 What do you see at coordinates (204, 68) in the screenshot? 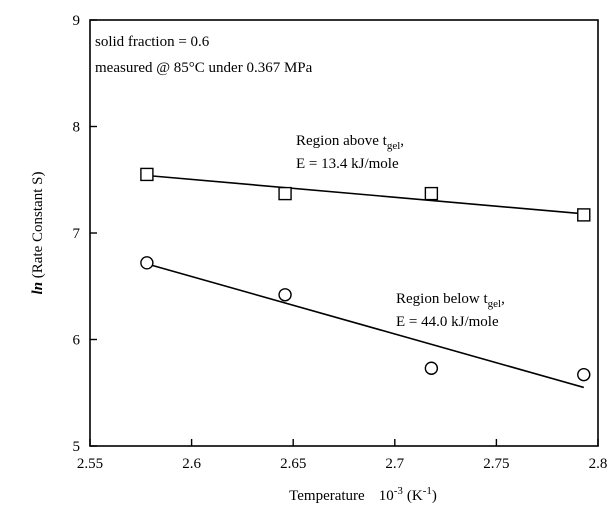
I see `annotation-measured: measured @ 85°C under 0.367 MPa` at bounding box center [204, 68].